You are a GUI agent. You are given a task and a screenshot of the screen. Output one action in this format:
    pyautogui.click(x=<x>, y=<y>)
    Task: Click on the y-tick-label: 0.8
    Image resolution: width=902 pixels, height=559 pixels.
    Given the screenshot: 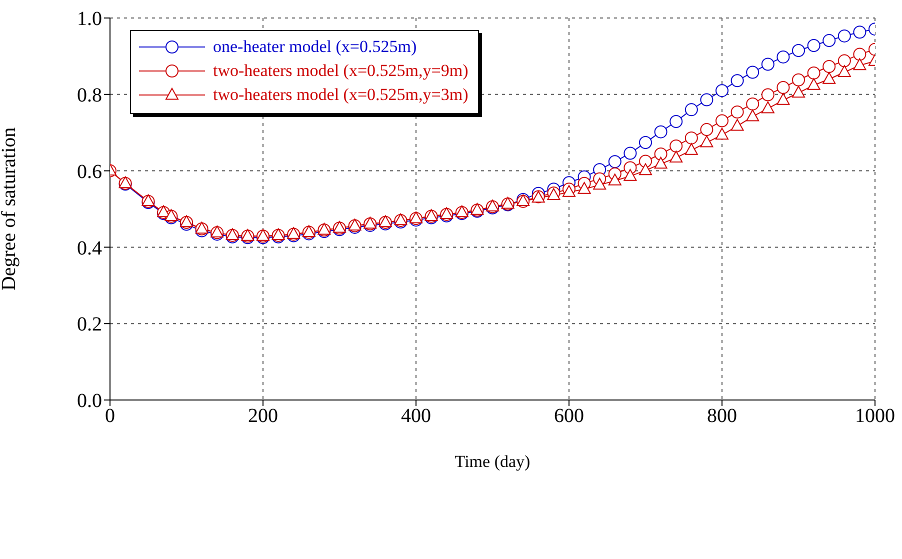 What is the action you would take?
    pyautogui.click(x=89, y=95)
    